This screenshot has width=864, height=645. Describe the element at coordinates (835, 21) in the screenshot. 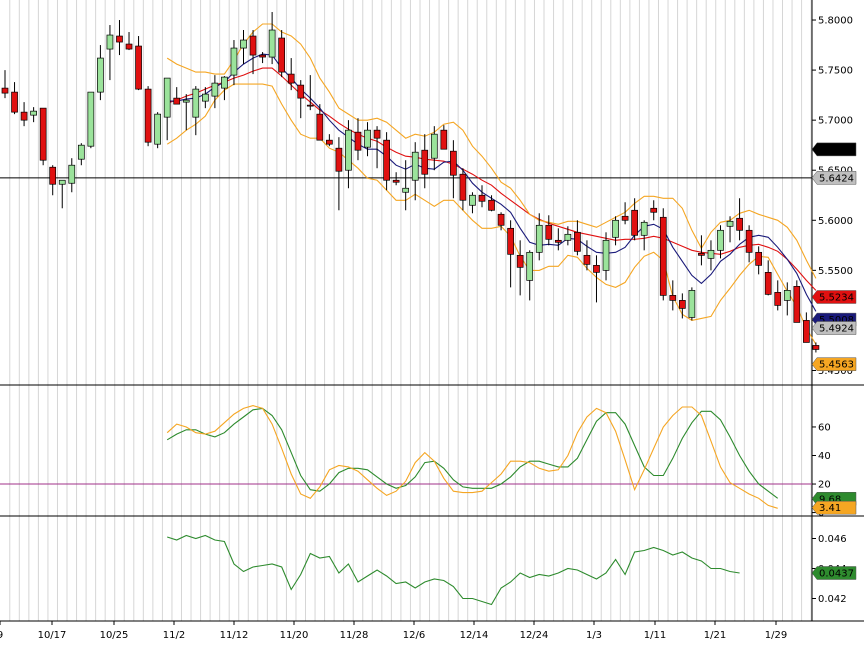

I see `price-y-tick-label: 5.8000` at that location.